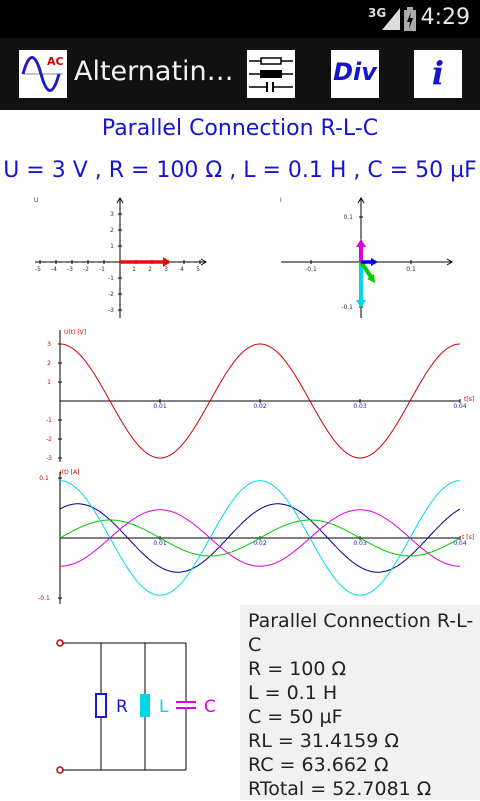 The height and width of the screenshot is (801, 480). What do you see at coordinates (49, 458) in the screenshot?
I see `voltage-plot-y-tick-label: -3` at bounding box center [49, 458].